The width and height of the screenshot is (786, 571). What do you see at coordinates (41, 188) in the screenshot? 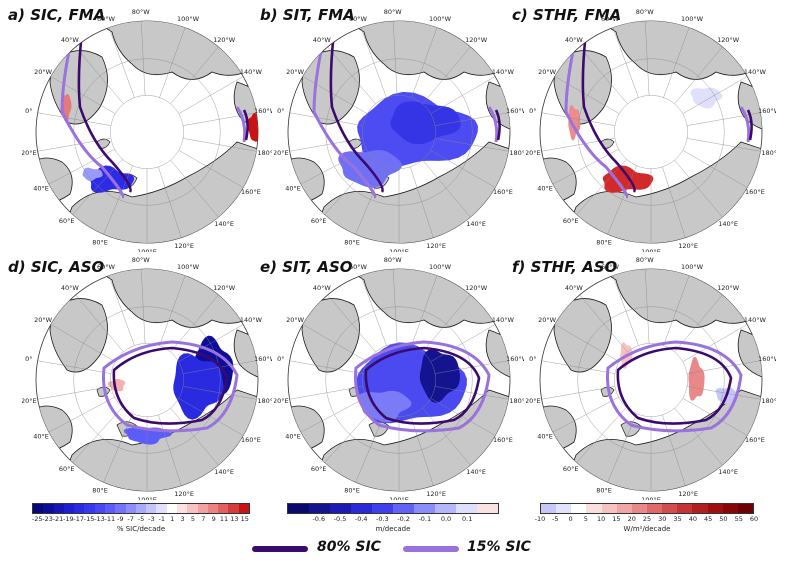
I see `longitude-label: 40°E` at bounding box center [41, 188].